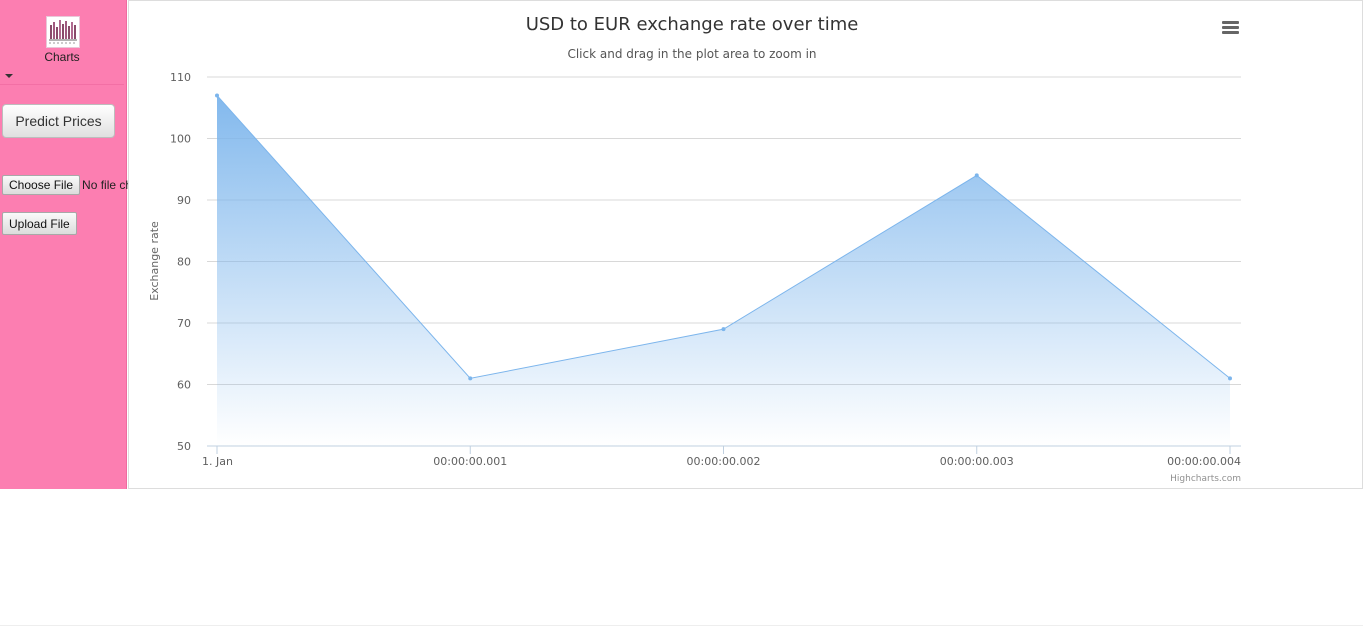 The width and height of the screenshot is (1363, 627). What do you see at coordinates (470, 461) in the screenshot?
I see `x-tick-label: 00:00:00.001` at bounding box center [470, 461].